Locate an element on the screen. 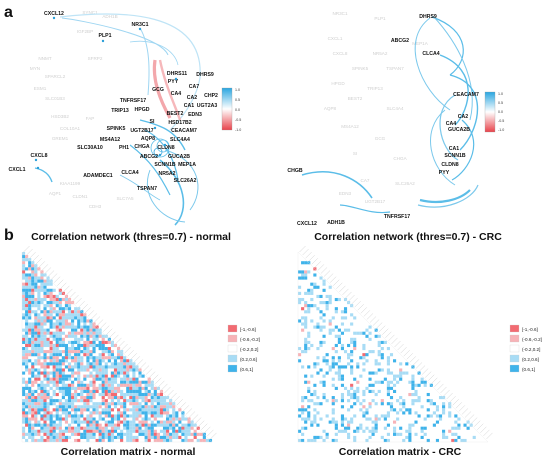 This screenshot has width=550, height=460. cb-tick: 0.5 is located at coordinates (237, 100).